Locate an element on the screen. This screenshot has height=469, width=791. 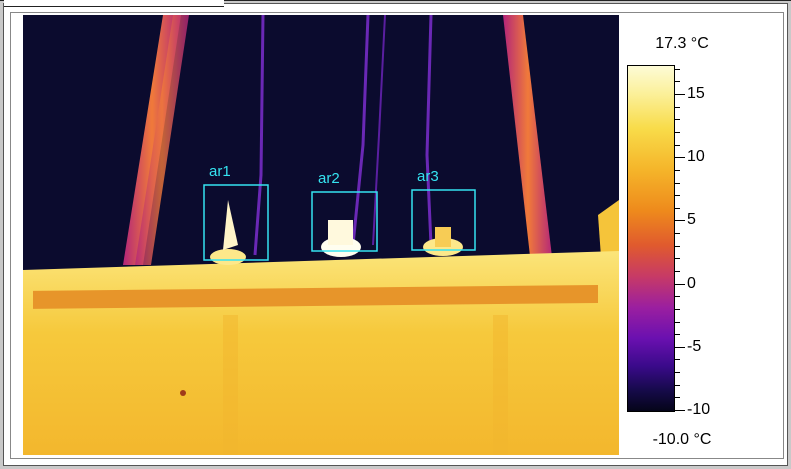
scale-tick-label: 5 is located at coordinates (691, 220).